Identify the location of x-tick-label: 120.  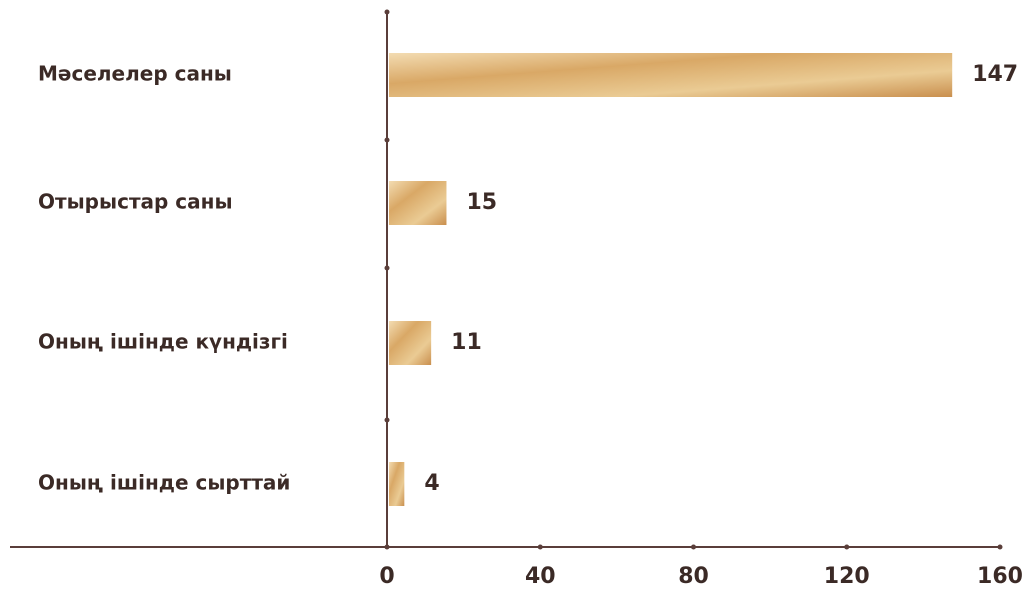
(847, 576).